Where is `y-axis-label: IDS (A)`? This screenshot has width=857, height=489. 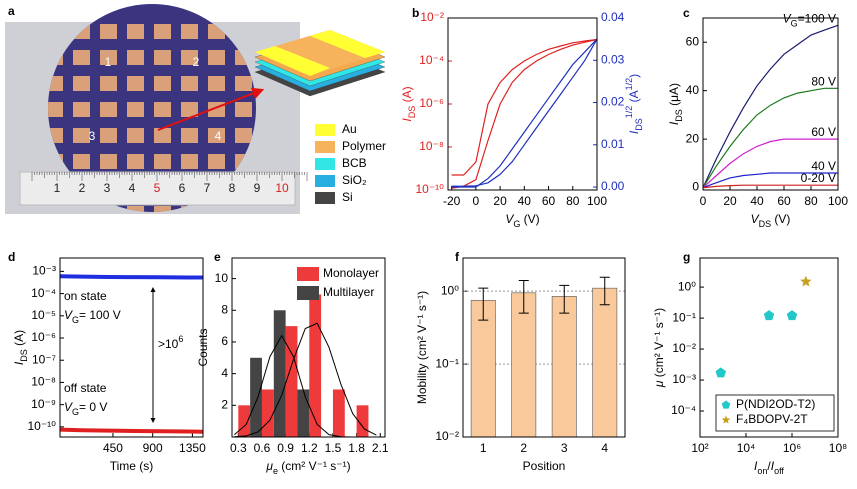
y-axis-label: IDS (A) is located at coordinates (20, 347).